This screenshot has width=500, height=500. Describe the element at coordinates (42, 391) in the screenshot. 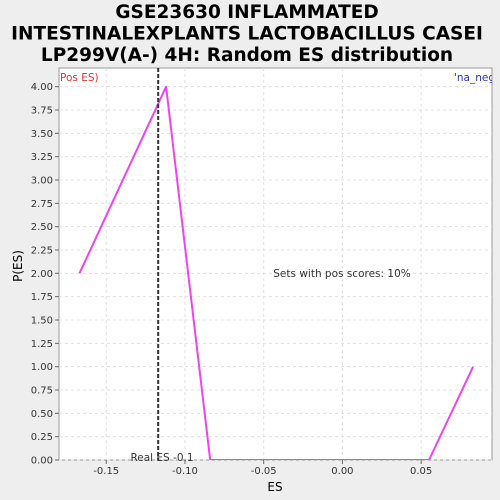

I see `y-tick-label: 0.75` at that location.